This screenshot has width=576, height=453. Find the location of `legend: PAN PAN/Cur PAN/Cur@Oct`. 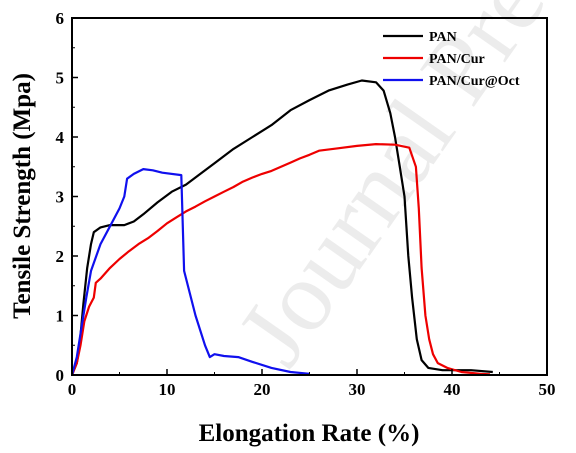

legend: PAN PAN/Cur PAN/Cur@Oct is located at coordinates (451, 59).